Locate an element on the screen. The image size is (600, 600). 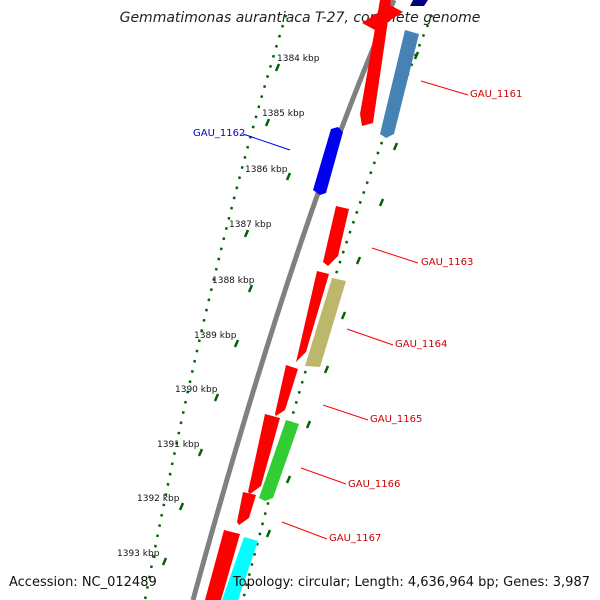
gene-feature-b is located at coordinates (264, 454).